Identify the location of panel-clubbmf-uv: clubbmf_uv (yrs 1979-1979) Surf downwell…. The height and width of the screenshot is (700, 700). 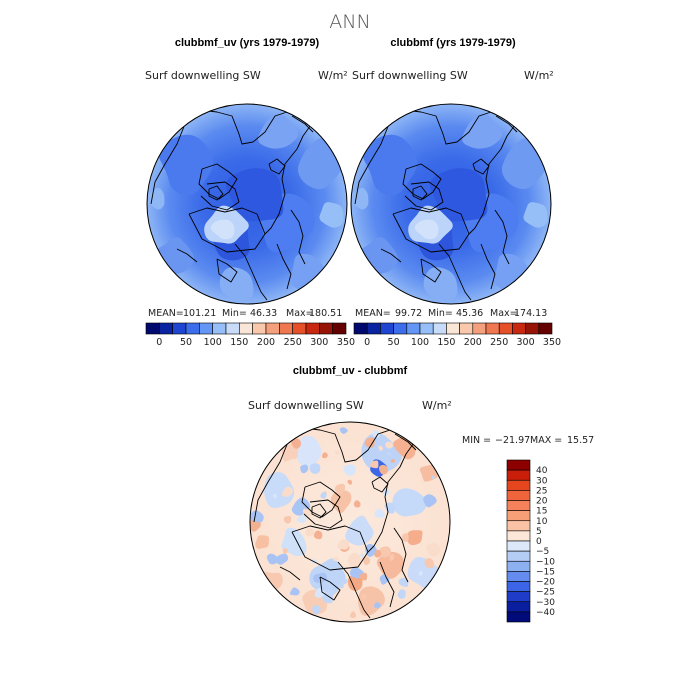
(250, 192).